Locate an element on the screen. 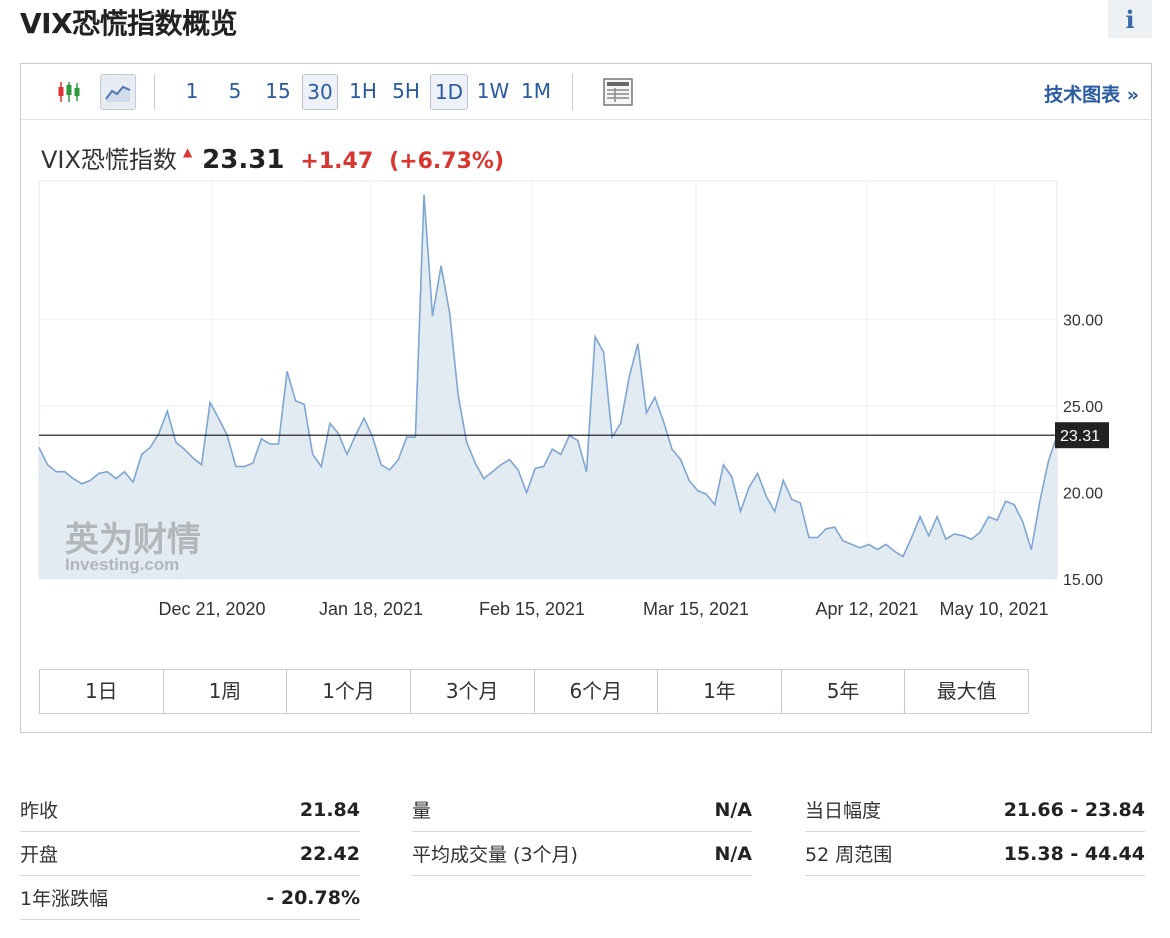 This screenshot has width=1170, height=938. x-tick-label: Apr 12, 2021 is located at coordinates (866, 609).